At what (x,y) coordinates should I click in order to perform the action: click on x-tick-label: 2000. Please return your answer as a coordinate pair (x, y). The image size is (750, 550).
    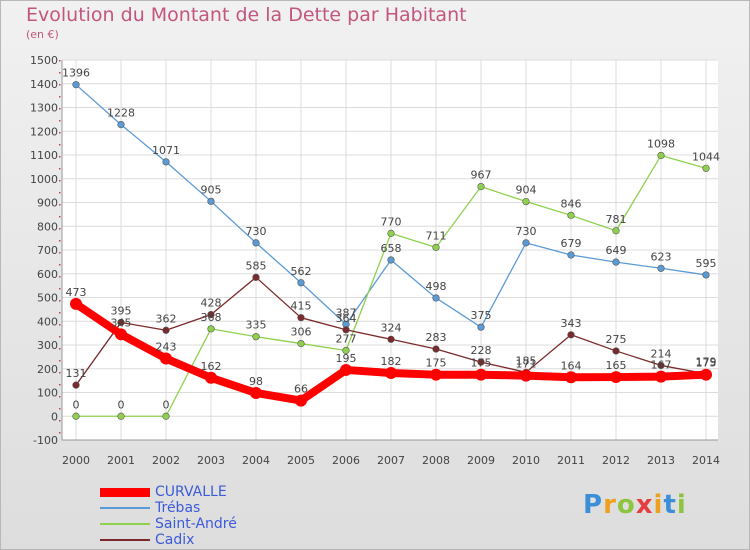
    Looking at the image, I should click on (76, 460).